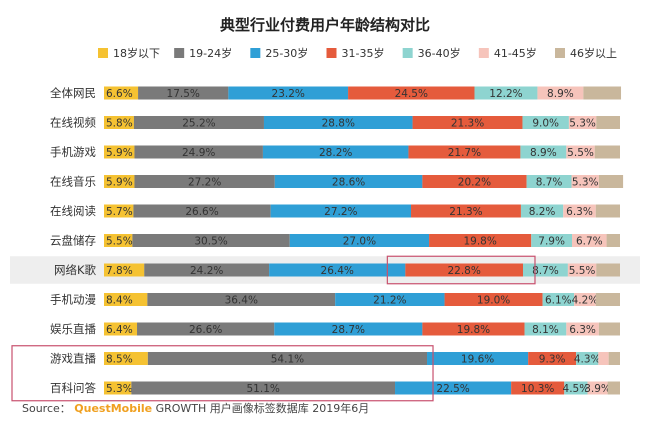 This screenshot has height=430, width=650. Describe the element at coordinates (348, 330) in the screenshot. I see `data-label: 28.7%` at that location.